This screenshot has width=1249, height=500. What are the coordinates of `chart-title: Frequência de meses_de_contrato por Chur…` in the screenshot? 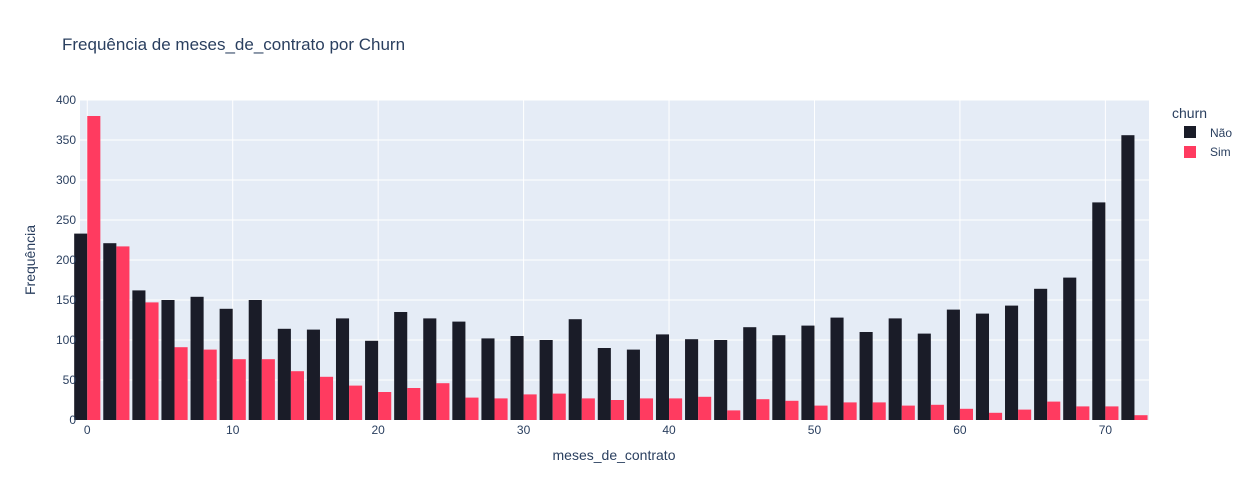 It's located at (233, 44).